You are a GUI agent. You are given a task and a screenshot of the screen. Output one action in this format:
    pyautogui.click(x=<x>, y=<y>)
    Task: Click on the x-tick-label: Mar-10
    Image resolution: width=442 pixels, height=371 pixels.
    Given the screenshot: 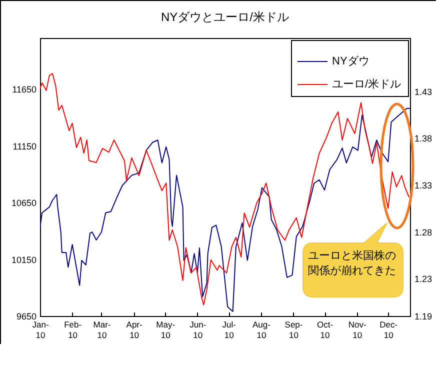 What is the action you would take?
    pyautogui.click(x=102, y=330)
    